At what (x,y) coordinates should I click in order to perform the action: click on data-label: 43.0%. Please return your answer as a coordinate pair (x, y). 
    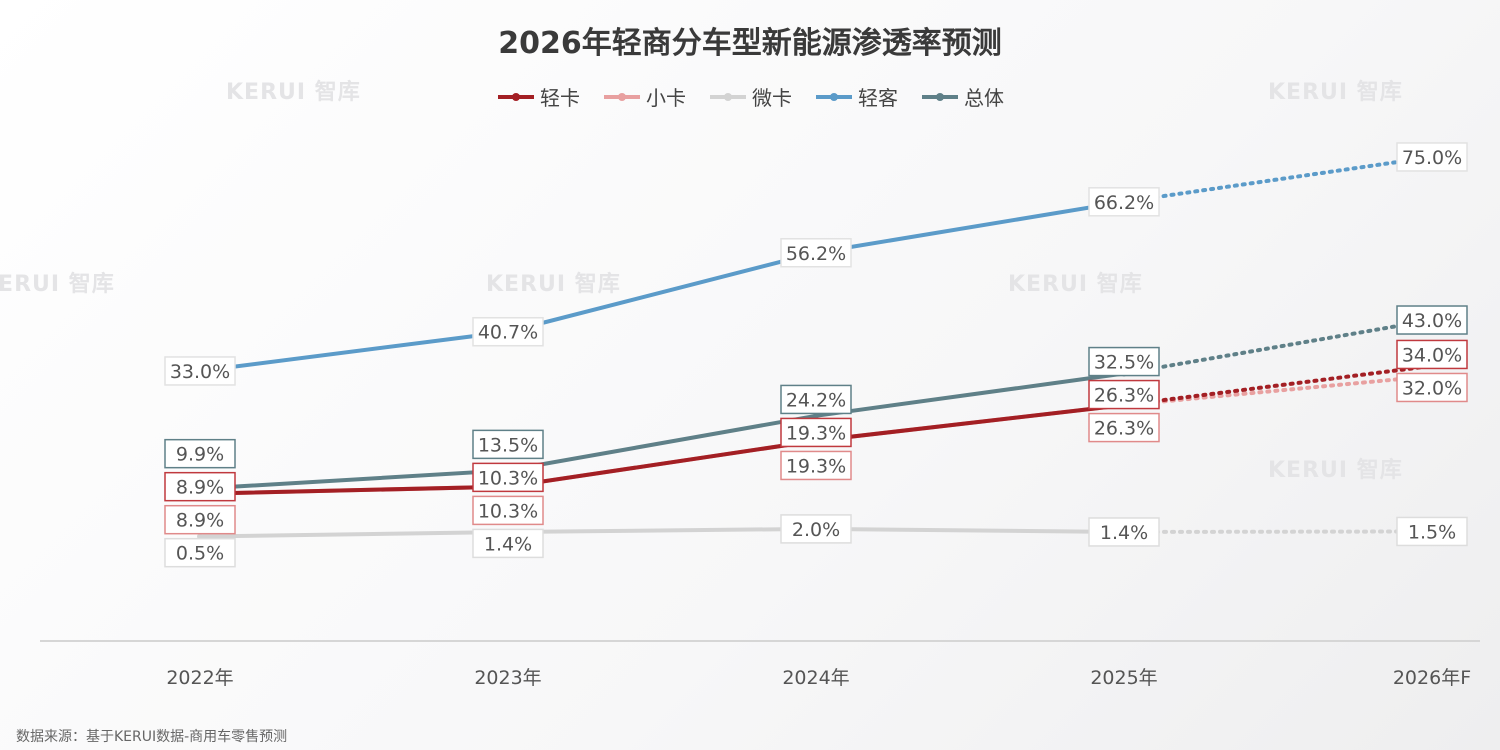
    Looking at the image, I should click on (1432, 321).